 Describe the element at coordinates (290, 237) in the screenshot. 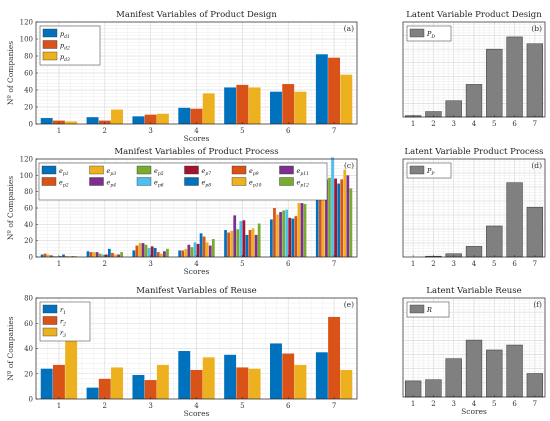

I see `bar-ep7-cat6` at that location.